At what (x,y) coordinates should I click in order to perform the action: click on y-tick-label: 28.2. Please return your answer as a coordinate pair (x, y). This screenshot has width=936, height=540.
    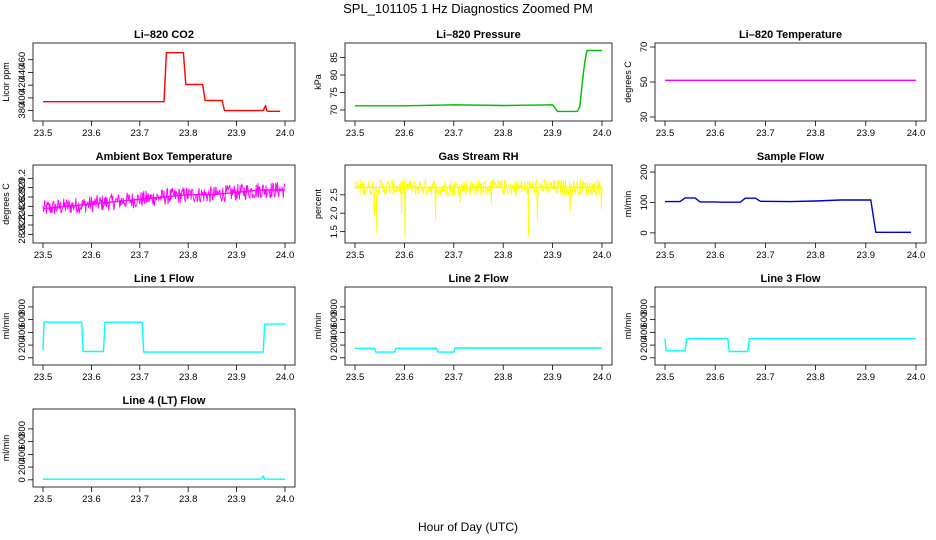
    Looking at the image, I should click on (22, 225).